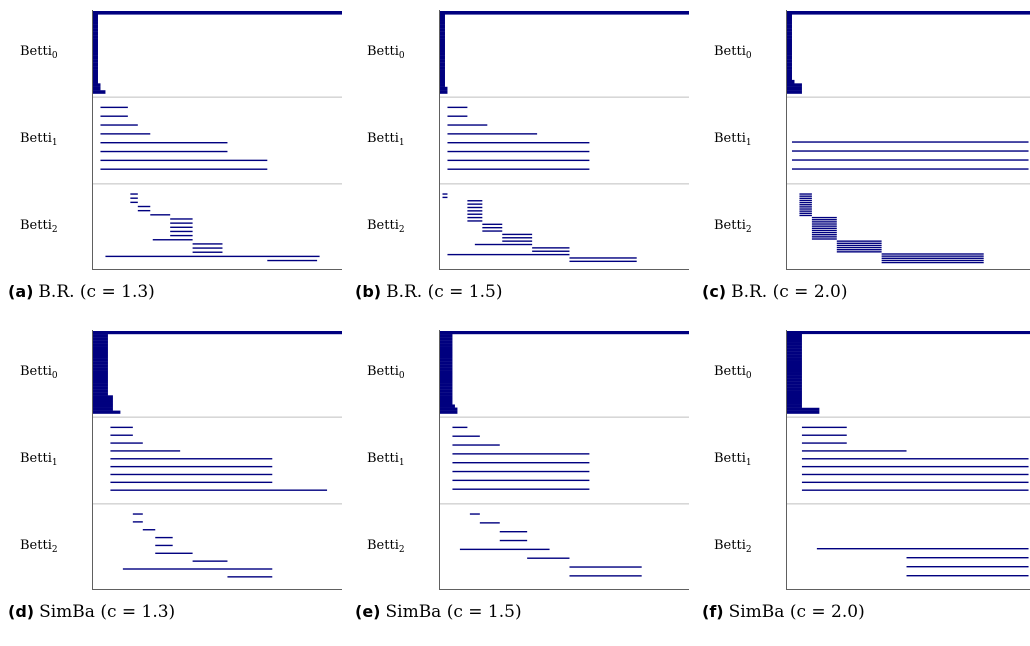 The height and width of the screenshot is (646, 1030). I want to click on betti-row-label: Betti0, so click(386, 54).